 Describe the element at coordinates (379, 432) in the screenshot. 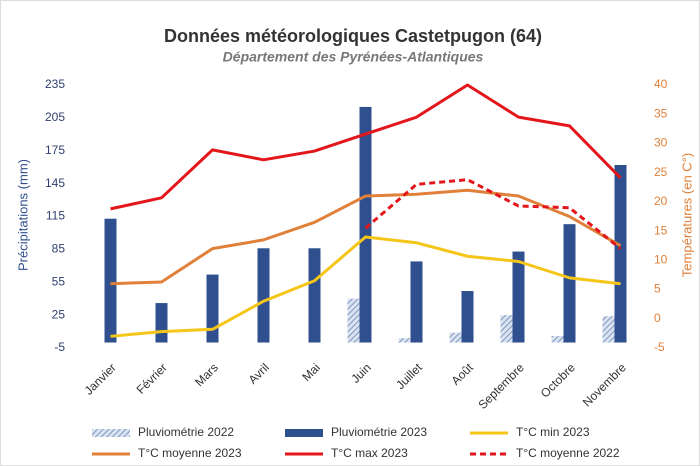

I see `legend-label: Pluviométrie 2023` at that location.